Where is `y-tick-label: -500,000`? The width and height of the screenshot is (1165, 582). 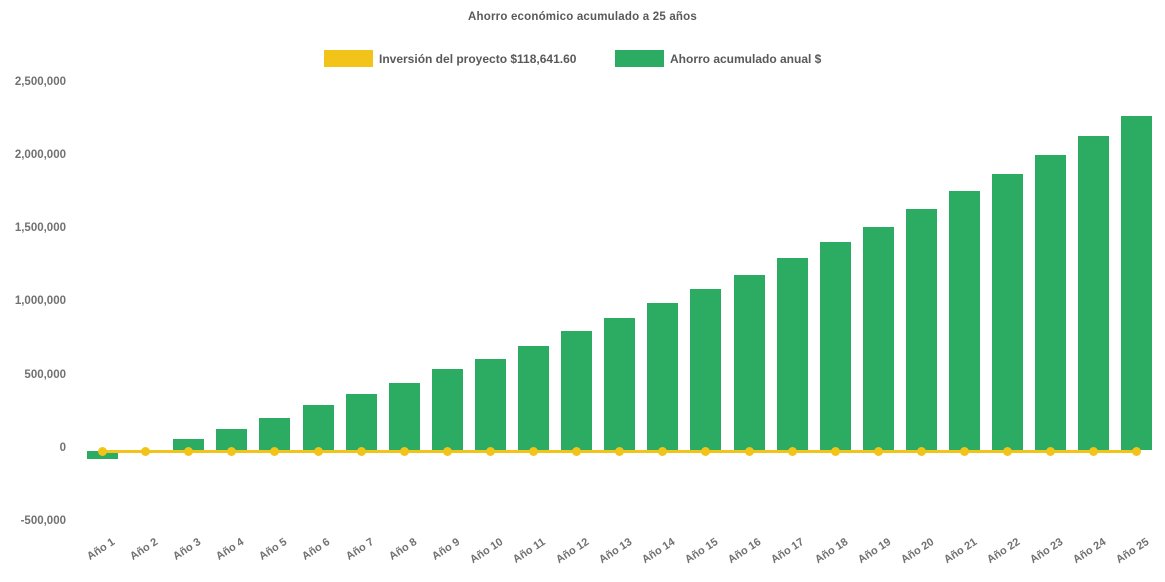 y-tick-label: -500,000 is located at coordinates (43, 521).